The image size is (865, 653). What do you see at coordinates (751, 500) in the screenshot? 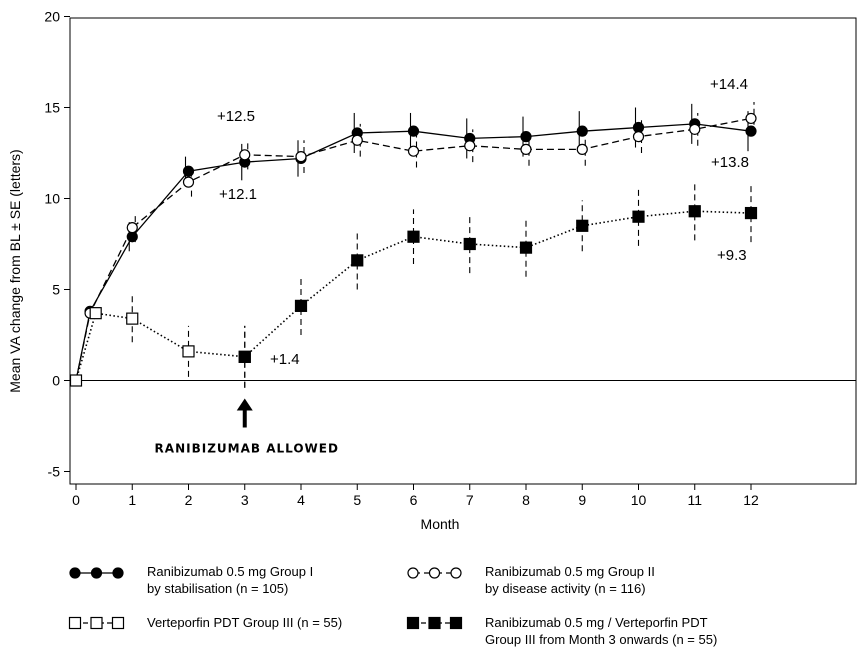
I see `x-tick-label: 12` at bounding box center [751, 500].